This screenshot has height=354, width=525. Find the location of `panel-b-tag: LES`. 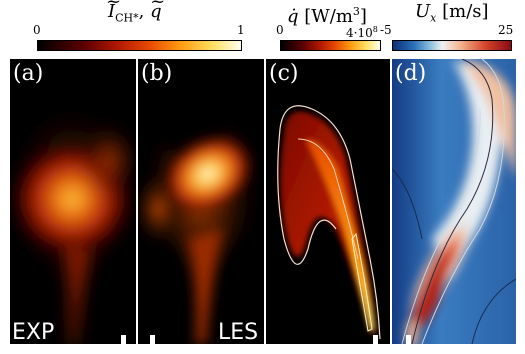

panel-b-tag: LES is located at coordinates (238, 332).